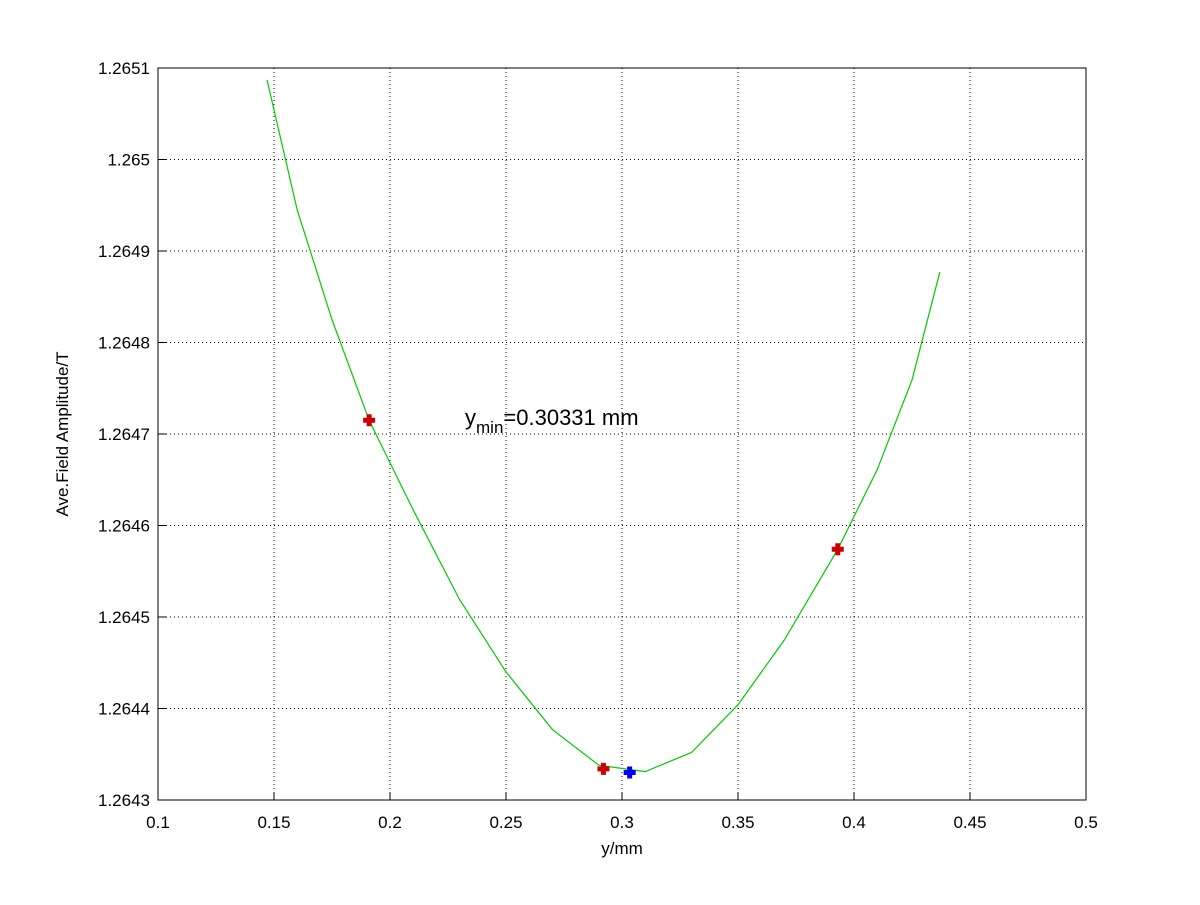 The height and width of the screenshot is (905, 1200). I want to click on x-tick-label: 0.5, so click(1086, 822).